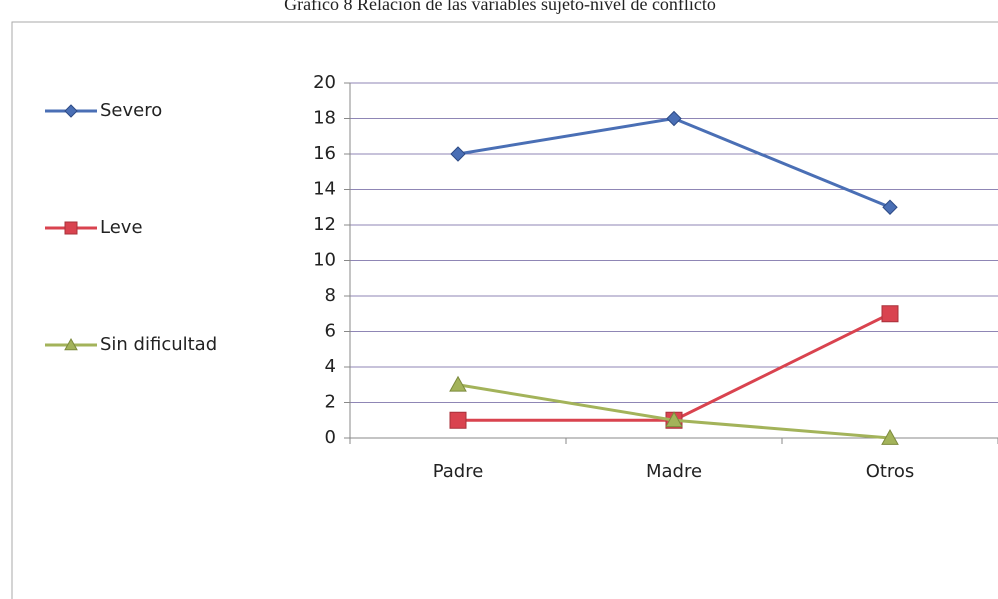  I want to click on legend-label: Leve, so click(121, 227).